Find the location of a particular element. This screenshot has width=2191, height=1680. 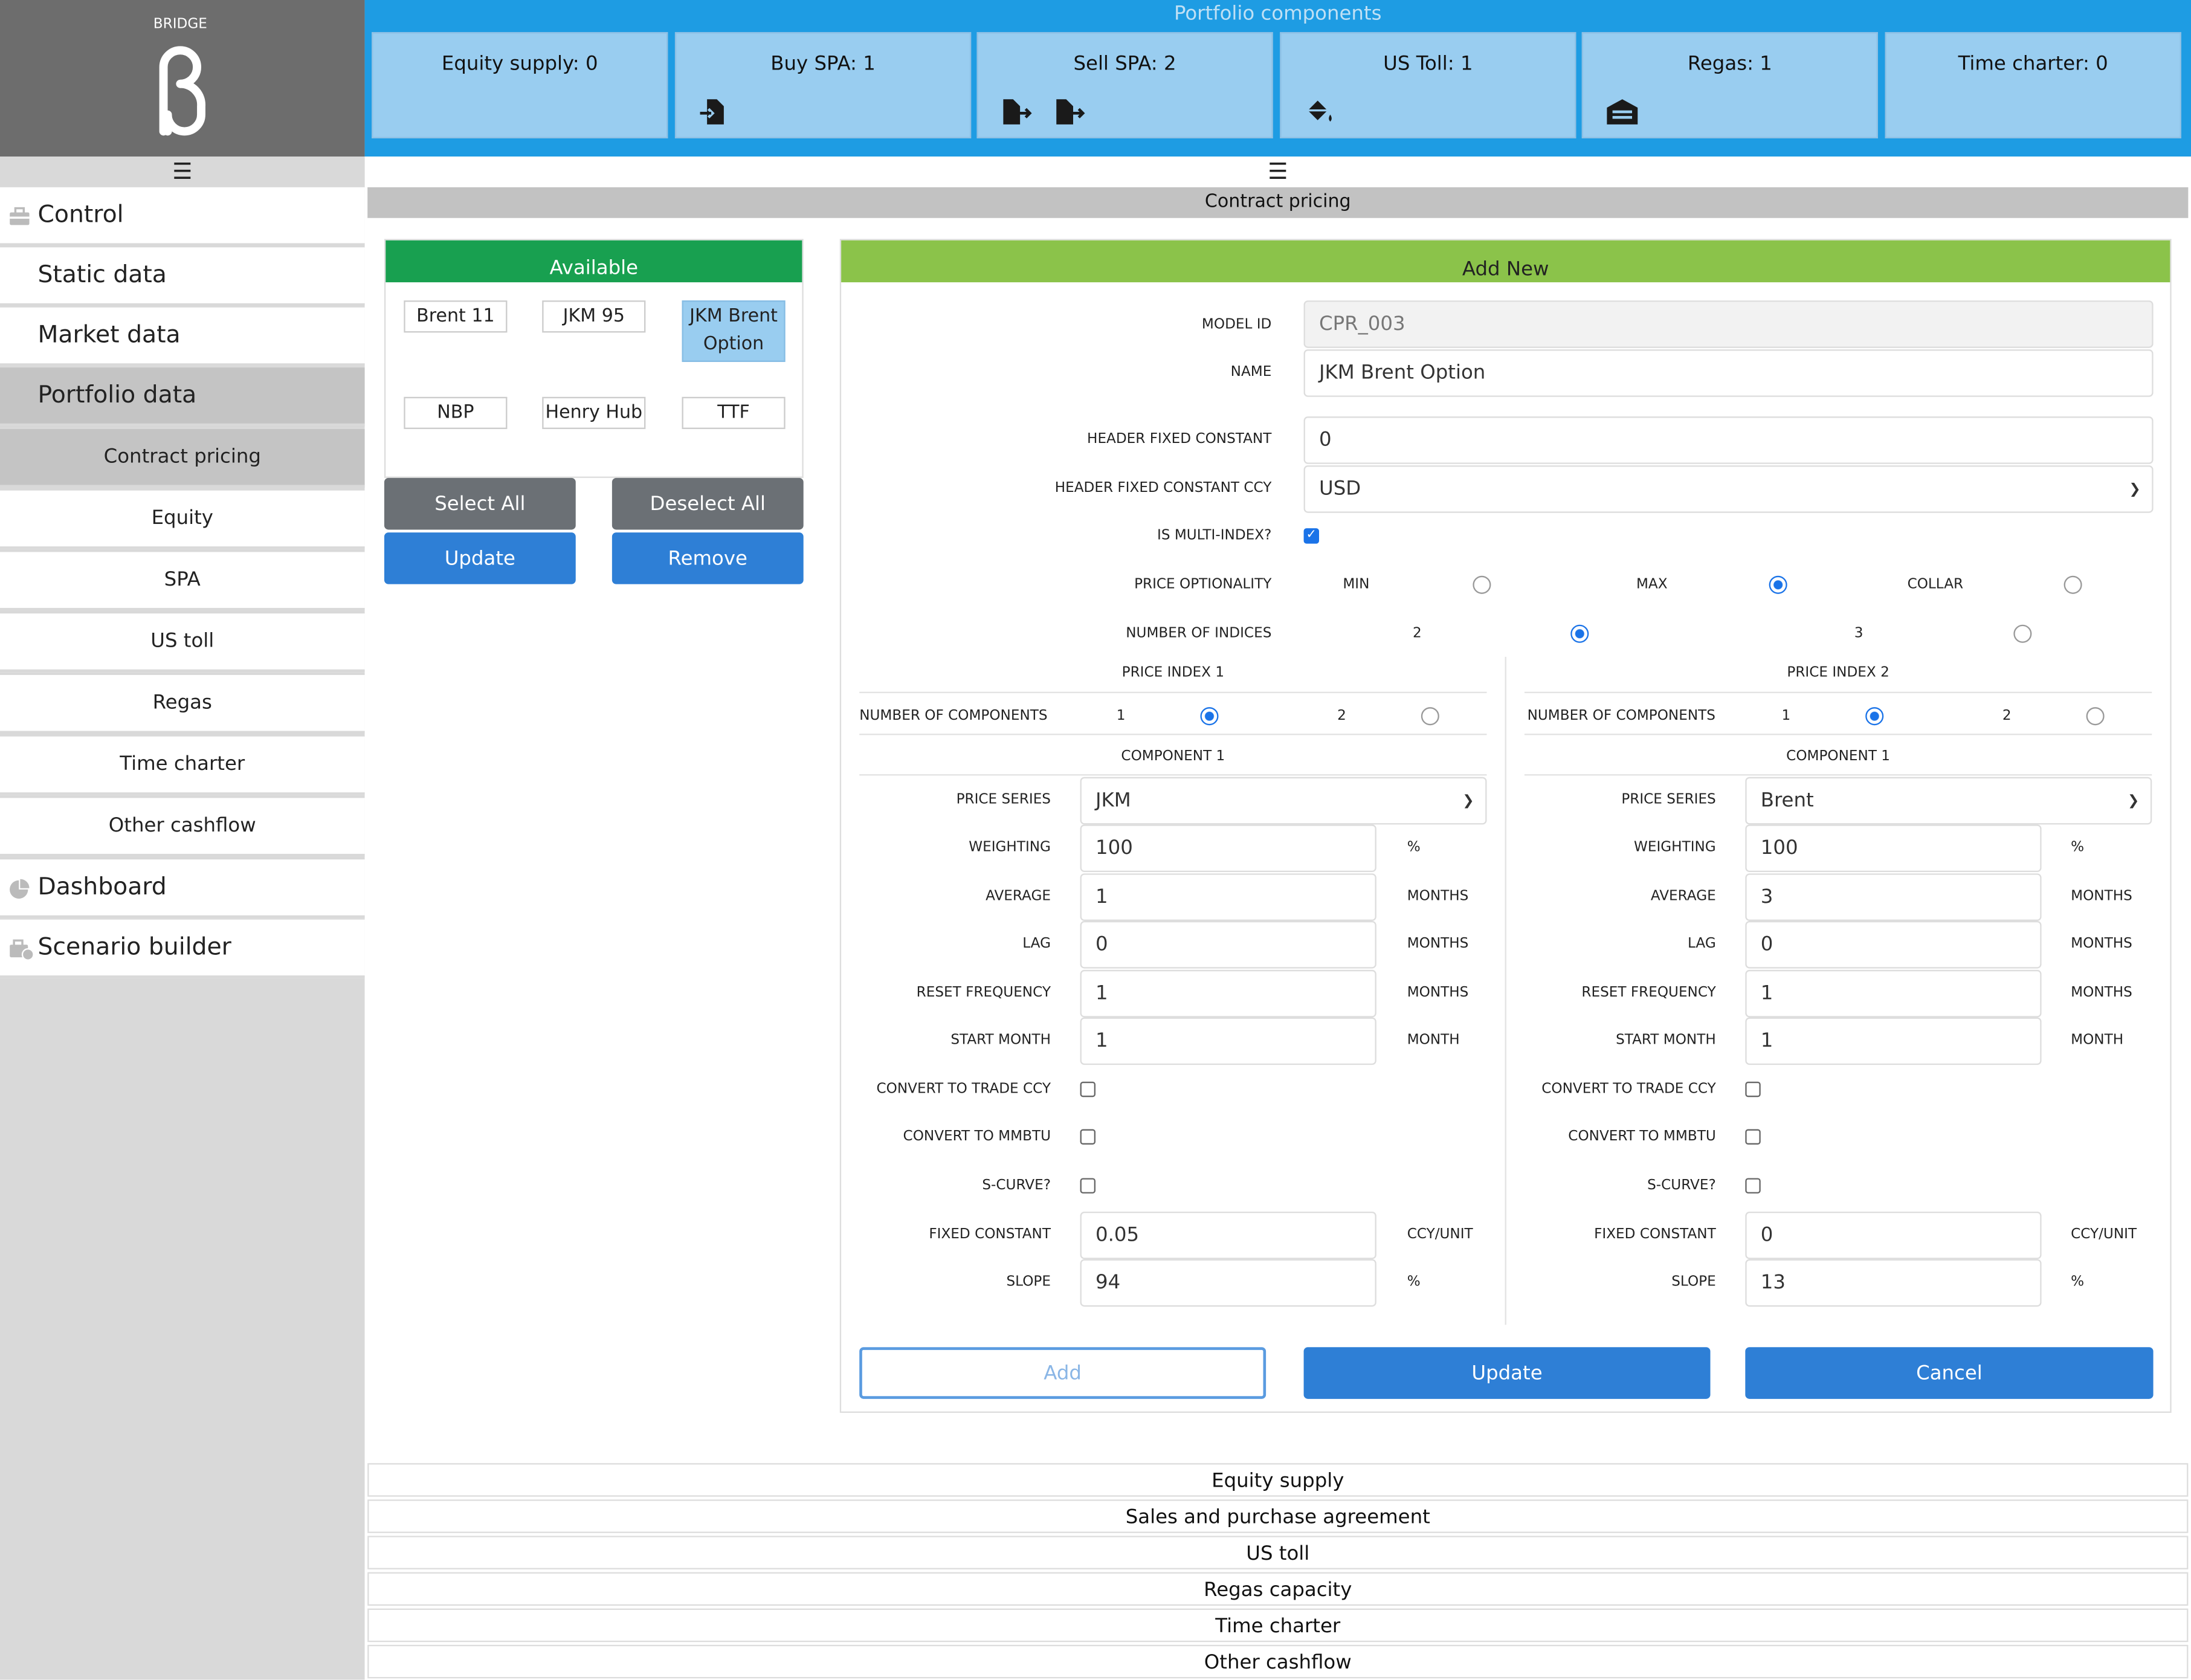

accordion-sales-purchase-agreement: Sales and purchase agreement is located at coordinates (1278, 1516).